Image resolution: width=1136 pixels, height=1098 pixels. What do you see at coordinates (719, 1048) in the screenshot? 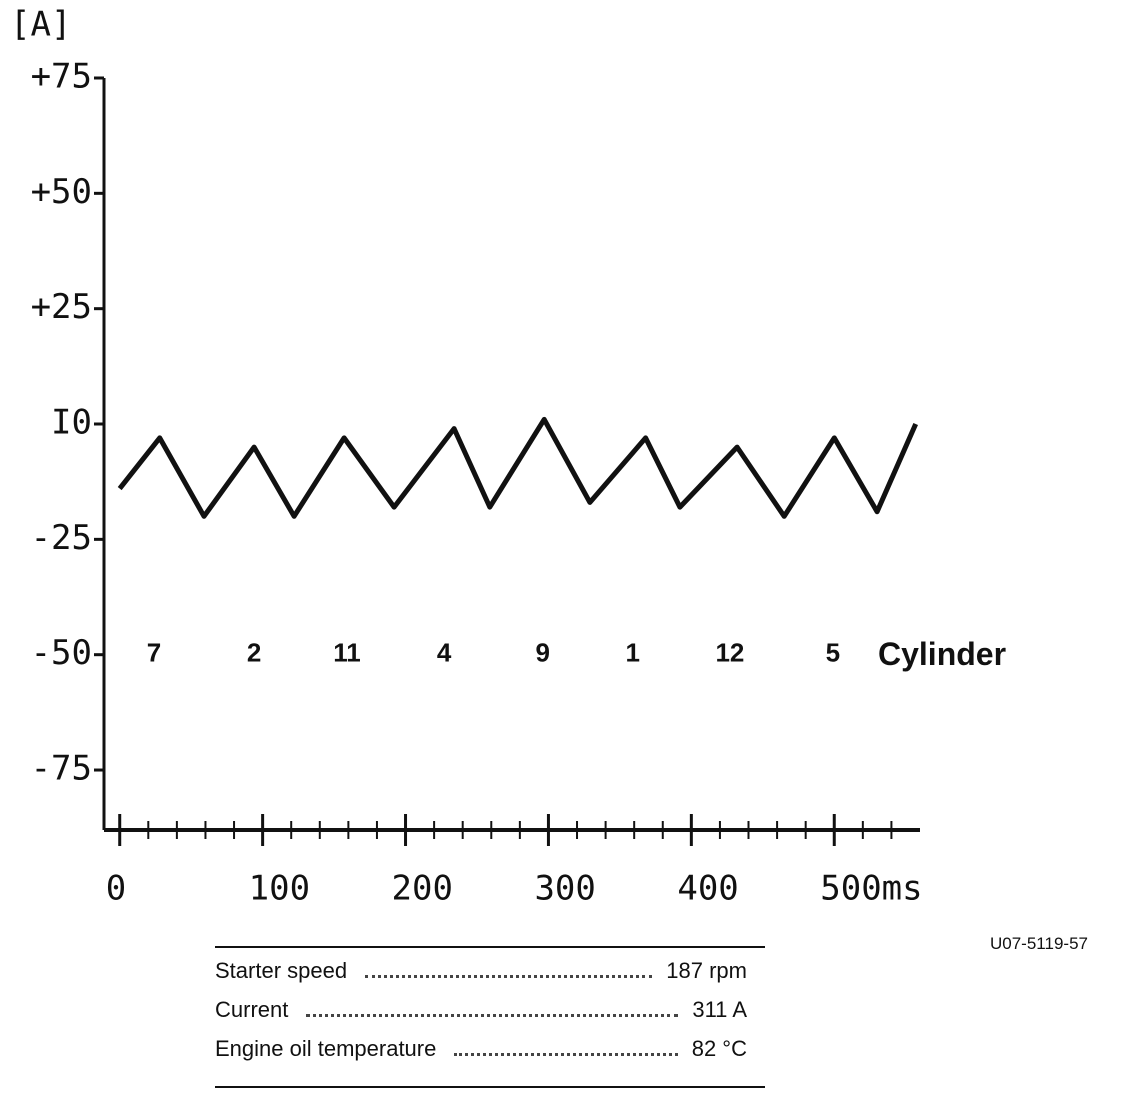
I see `info-value: 82 °C` at bounding box center [719, 1048].